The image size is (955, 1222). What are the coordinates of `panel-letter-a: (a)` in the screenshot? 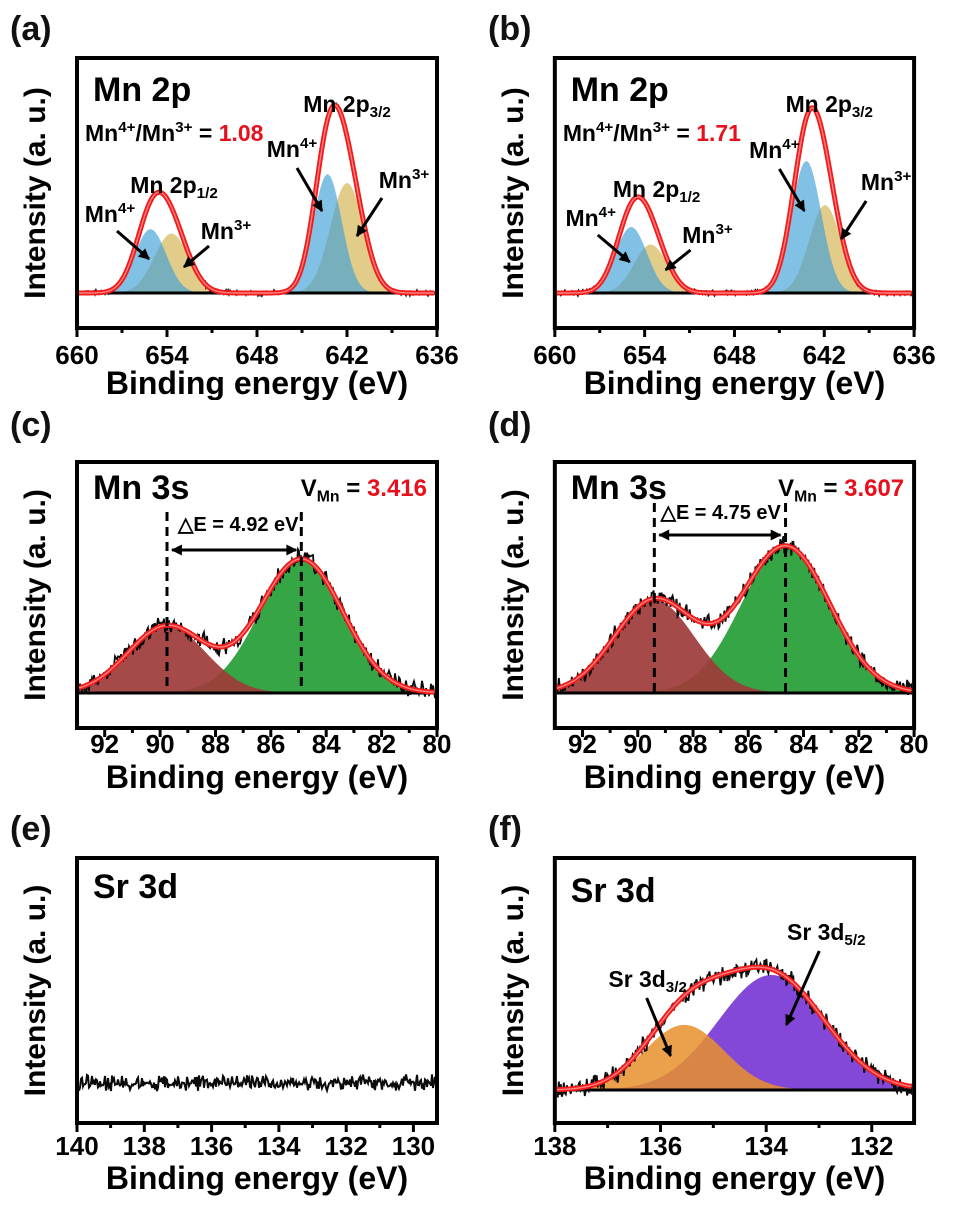 It's located at (31, 29).